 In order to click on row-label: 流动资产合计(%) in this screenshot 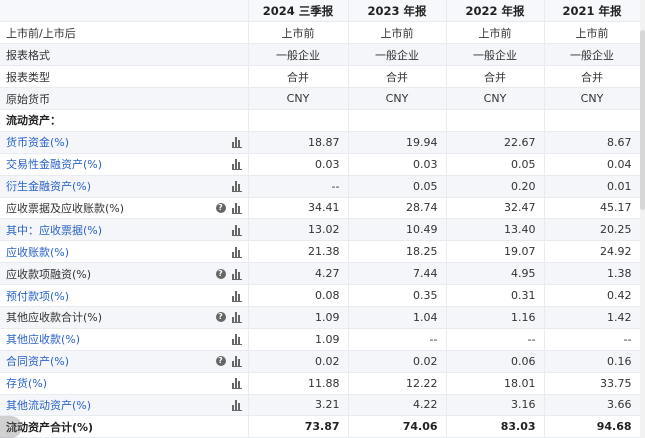, I will do `click(50, 427)`.